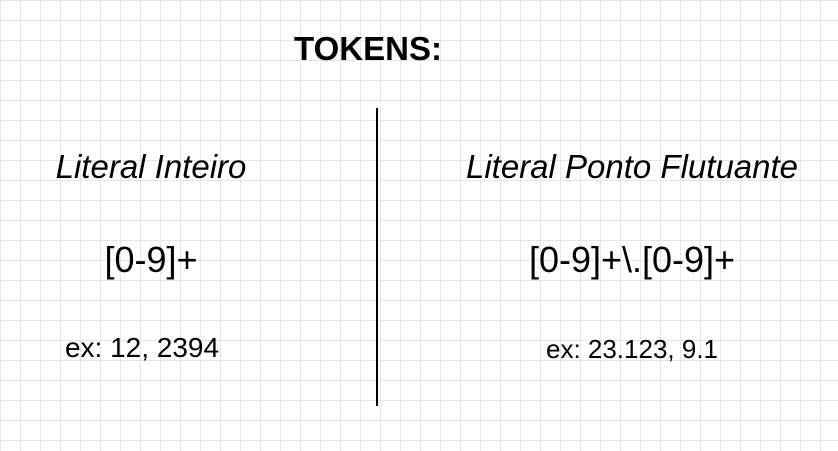  I want to click on float-literal-regex: [0-9]+\.[0-9]+, so click(632, 259).